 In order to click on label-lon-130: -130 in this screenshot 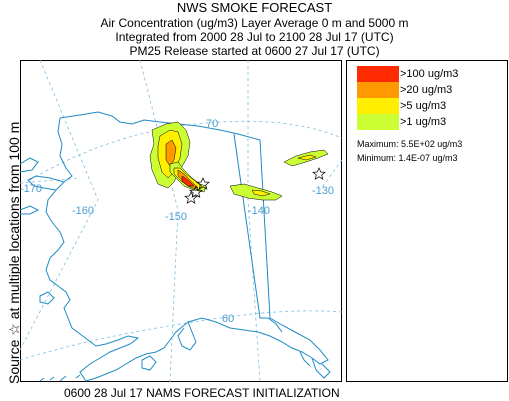, I will do `click(323, 191)`.